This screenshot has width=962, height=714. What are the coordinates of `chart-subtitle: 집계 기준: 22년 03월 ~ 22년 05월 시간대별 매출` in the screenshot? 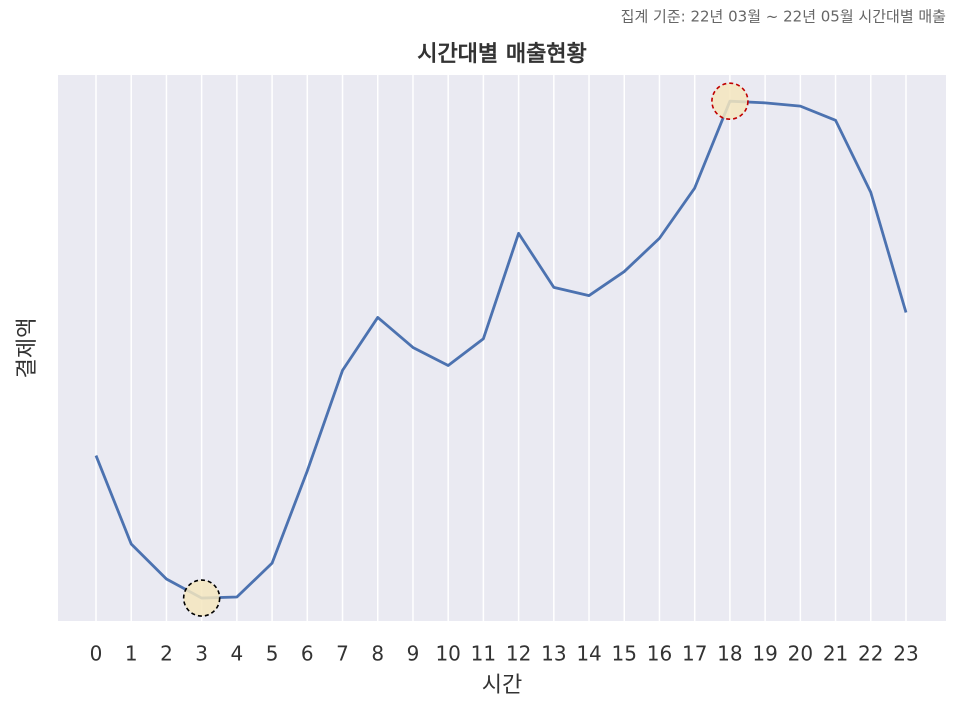 It's located at (783, 17).